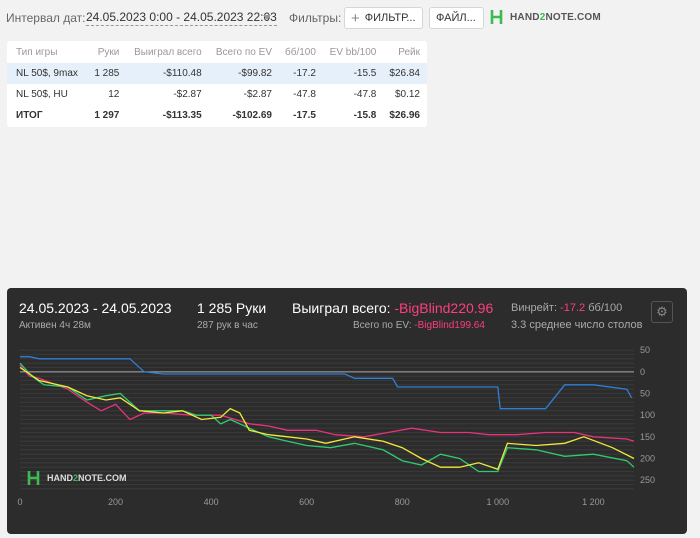 The image size is (700, 538). What do you see at coordinates (326, 383) in the screenshot?
I see `blue-series-line` at bounding box center [326, 383].